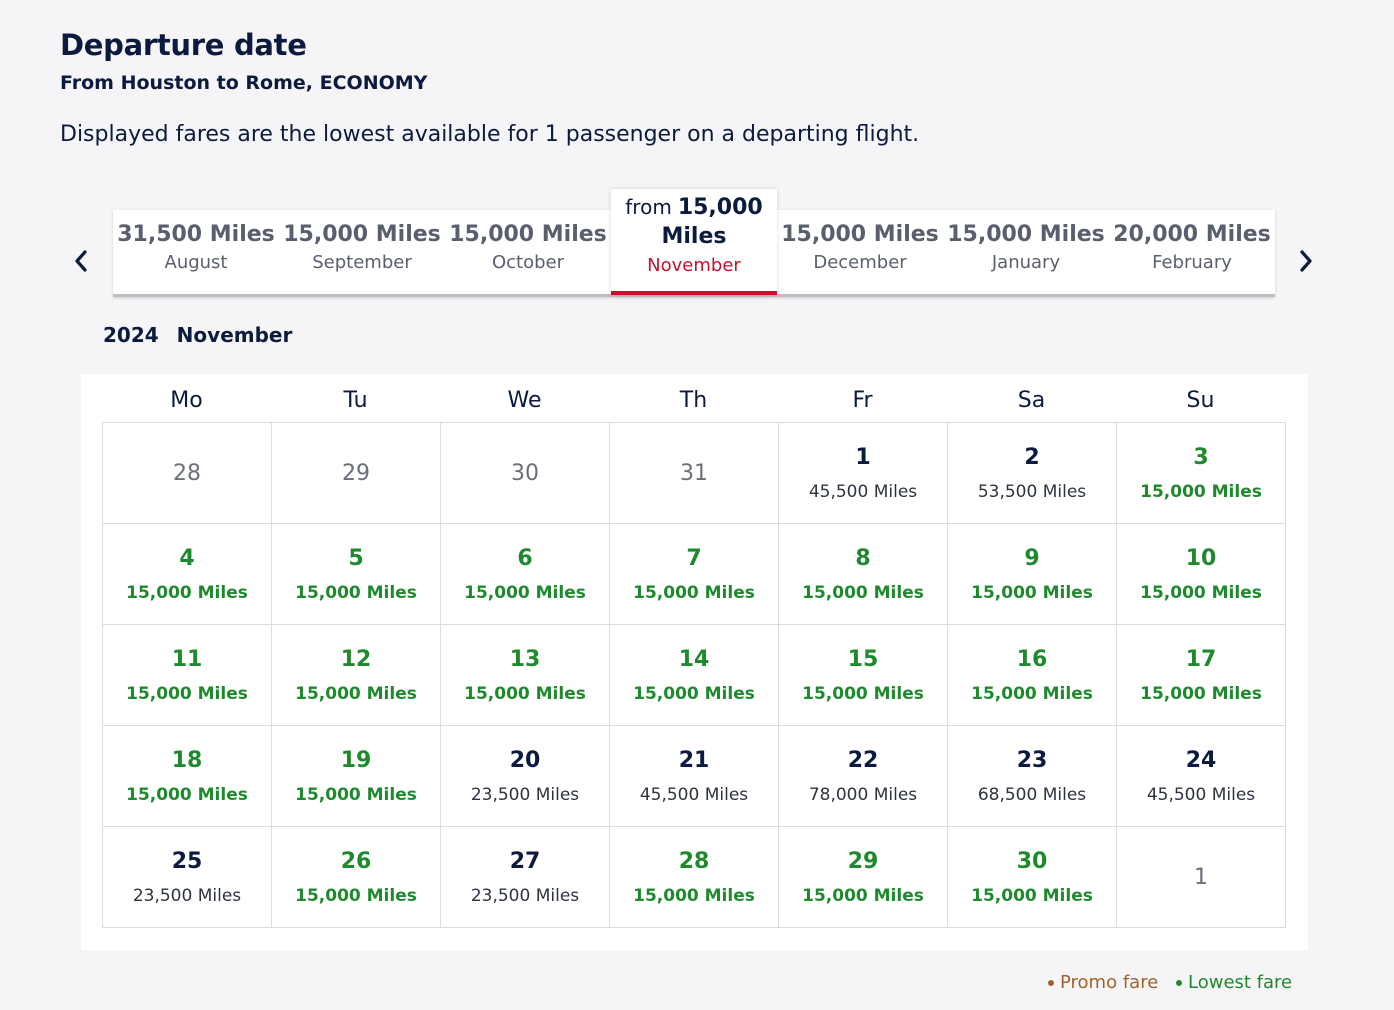  I want to click on day-number: 12, so click(356, 659).